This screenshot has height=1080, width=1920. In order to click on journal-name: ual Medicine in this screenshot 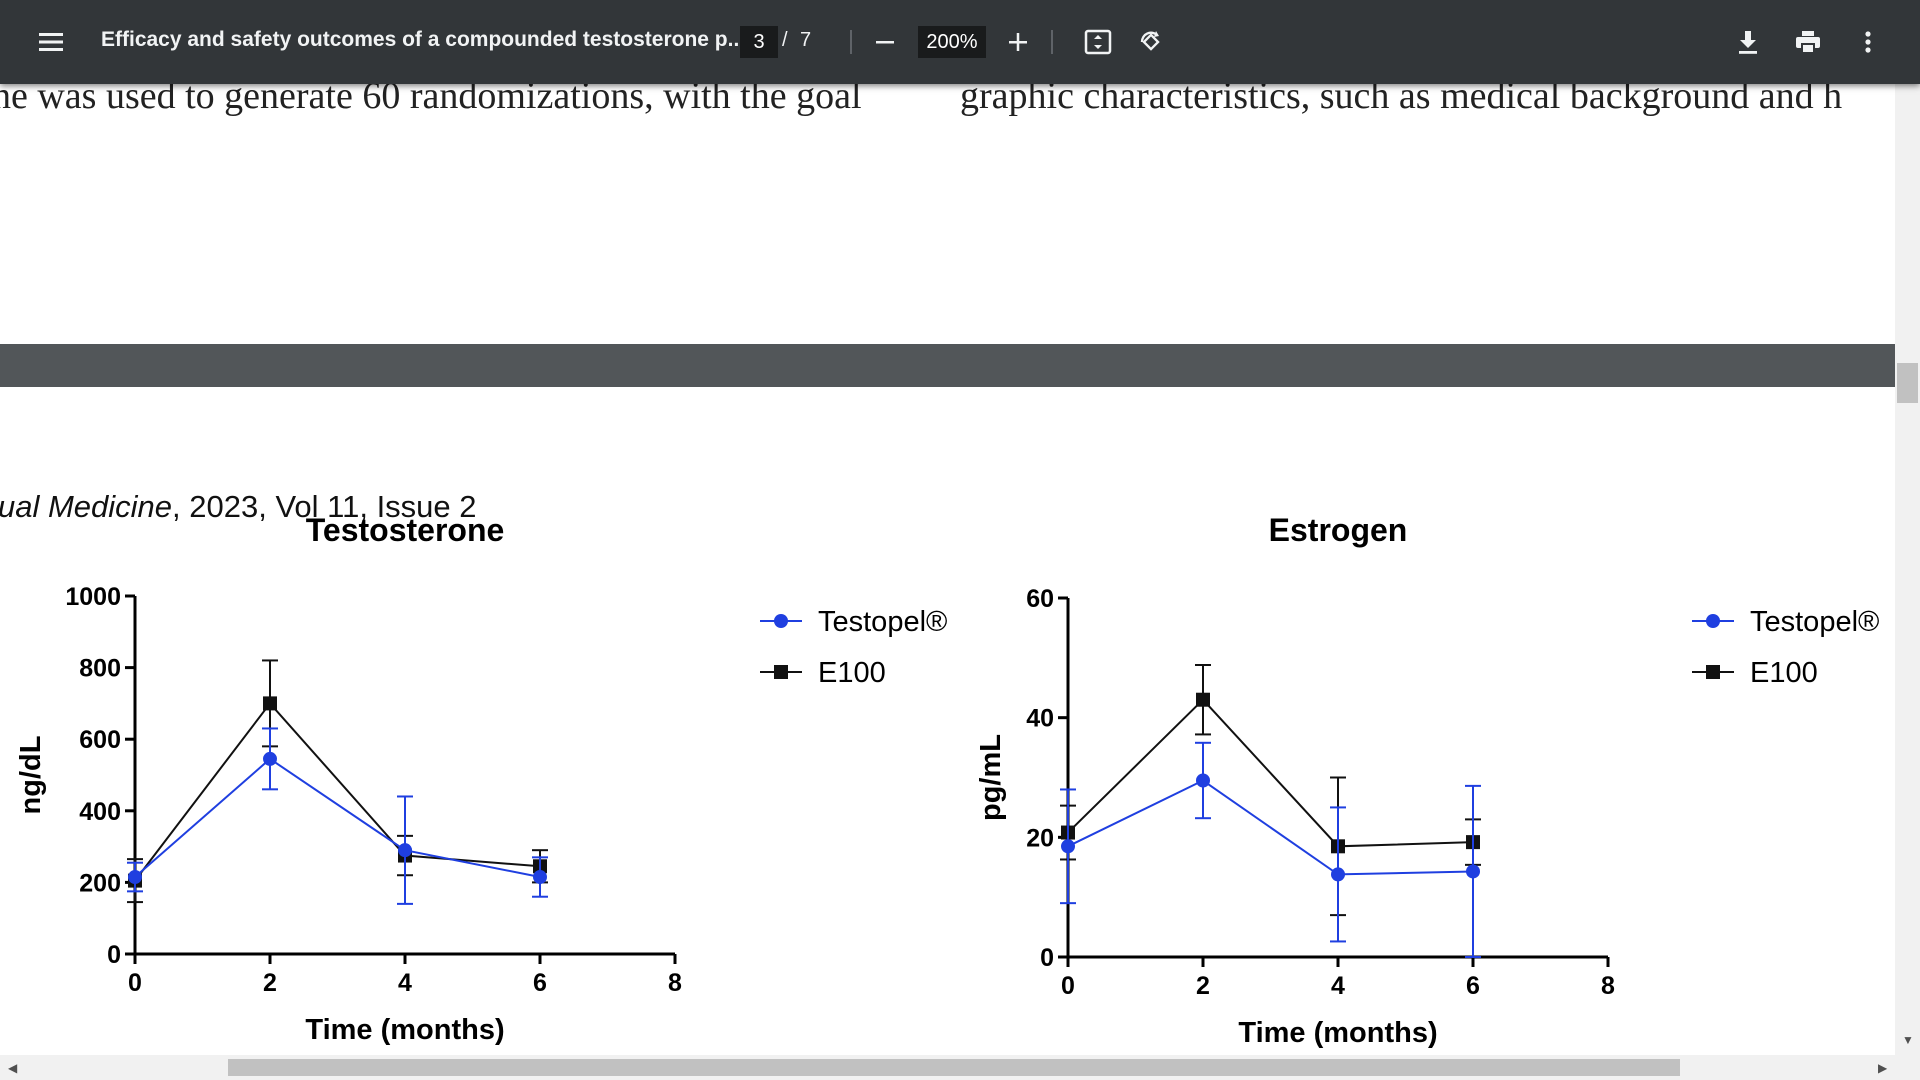, I will do `click(86, 506)`.